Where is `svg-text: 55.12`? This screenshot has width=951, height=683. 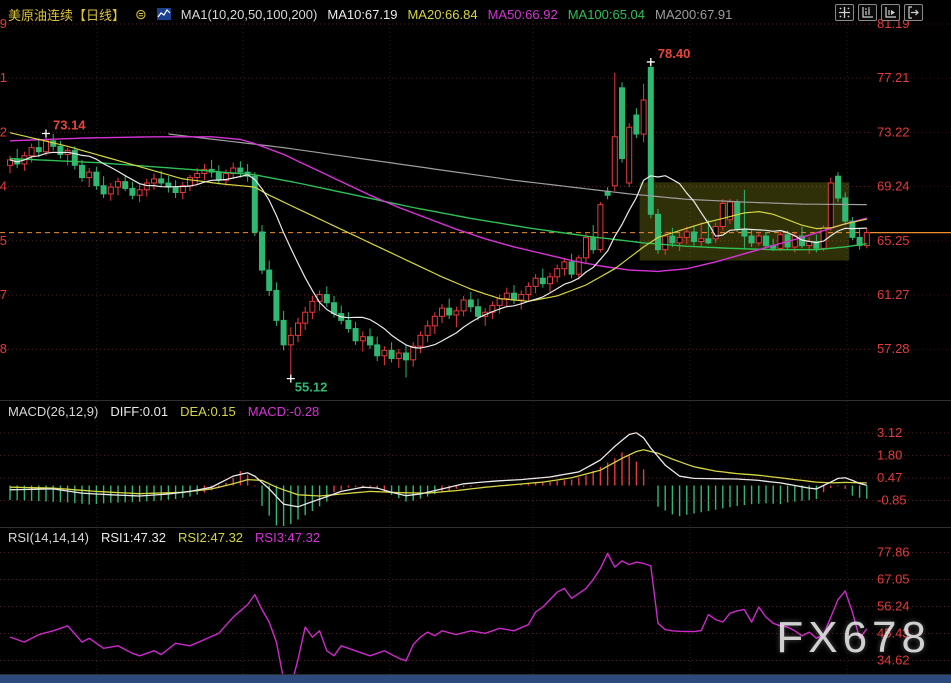 svg-text: 55.12 is located at coordinates (311, 387).